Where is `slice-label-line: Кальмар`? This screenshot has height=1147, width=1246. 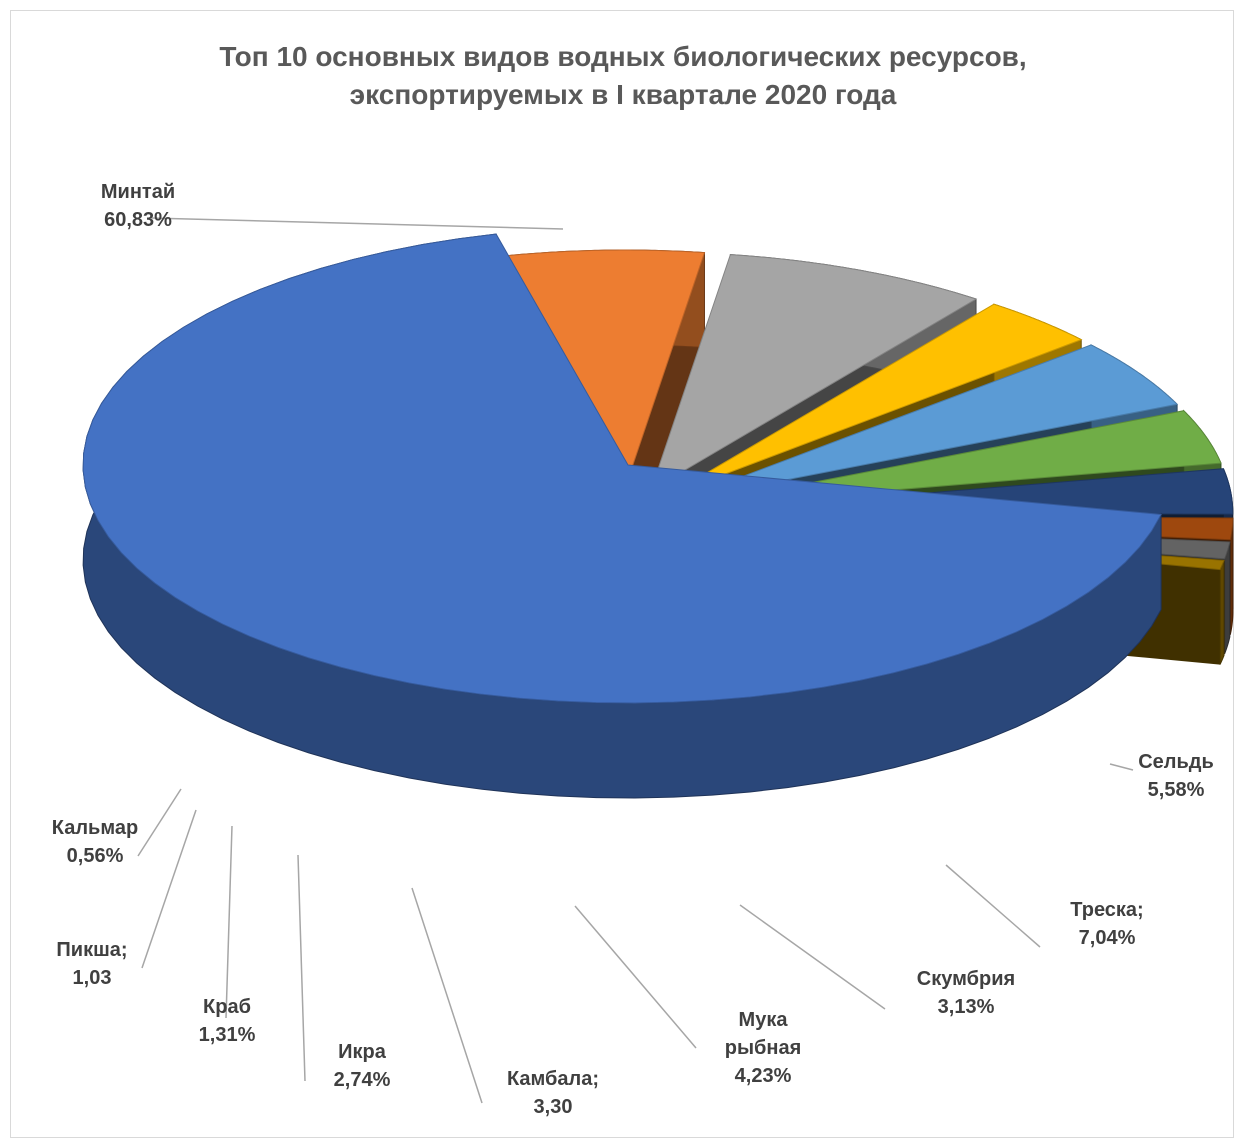
slice-label-line: Кальмар is located at coordinates (95, 828).